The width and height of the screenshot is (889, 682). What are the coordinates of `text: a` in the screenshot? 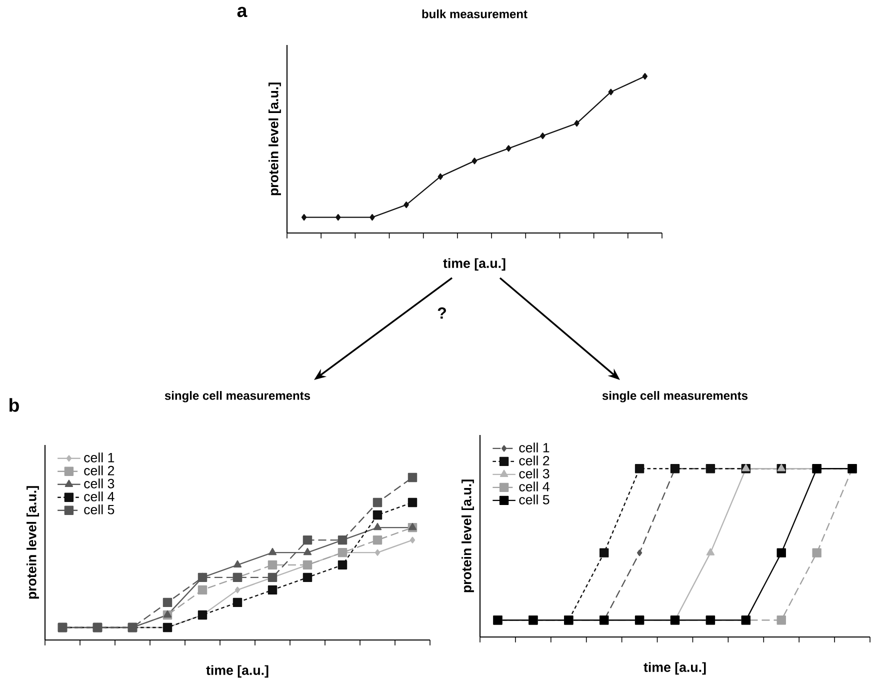 It's located at (242, 12).